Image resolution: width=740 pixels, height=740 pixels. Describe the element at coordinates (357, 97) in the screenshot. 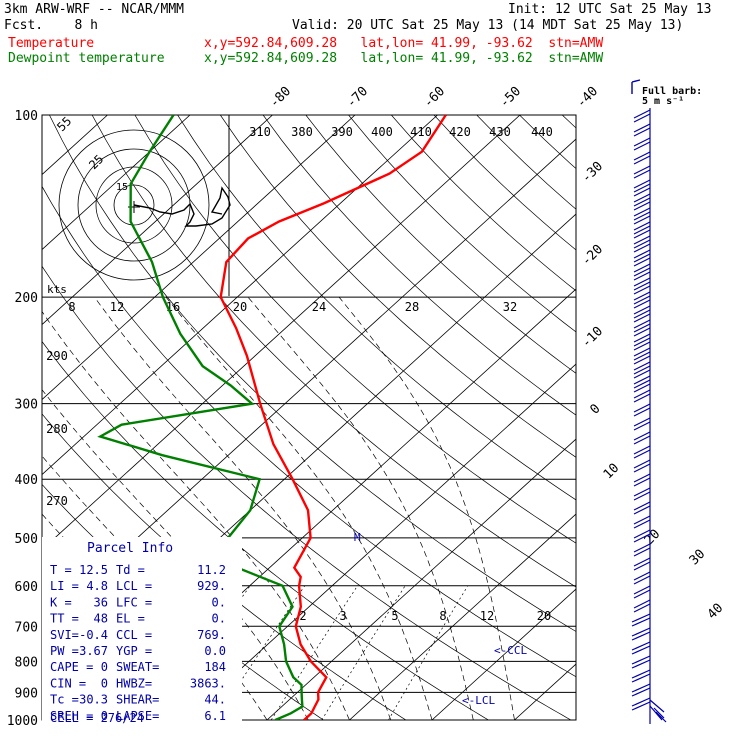

I see `isotherm-label: -70` at that location.